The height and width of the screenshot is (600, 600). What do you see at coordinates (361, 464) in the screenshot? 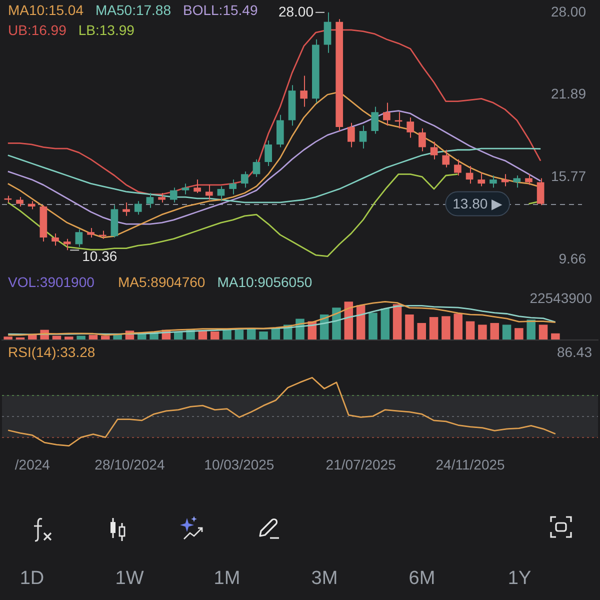
I see `x-tick-label: 21/07/2025` at bounding box center [361, 464].